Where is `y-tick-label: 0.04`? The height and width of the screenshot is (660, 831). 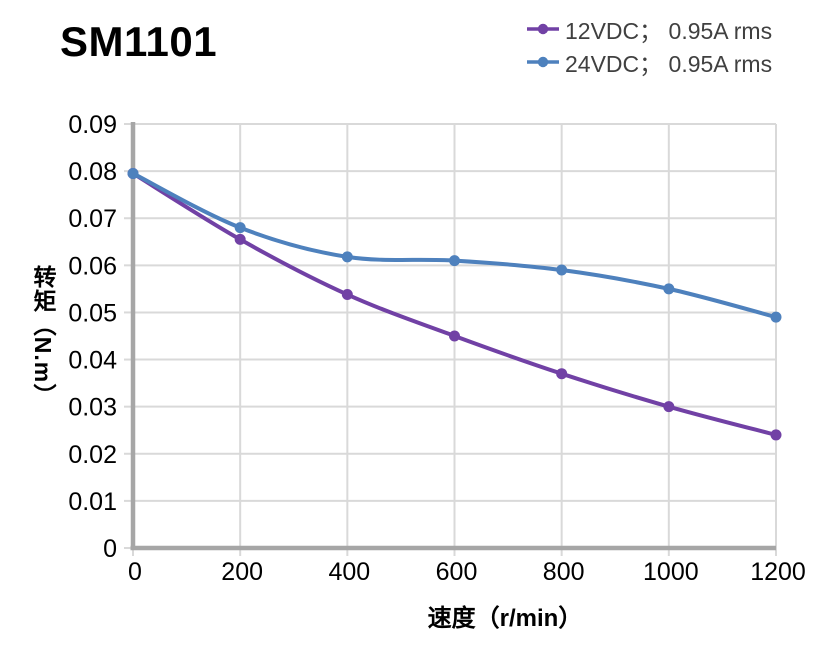 y-tick-label: 0.04 is located at coordinates (92, 361).